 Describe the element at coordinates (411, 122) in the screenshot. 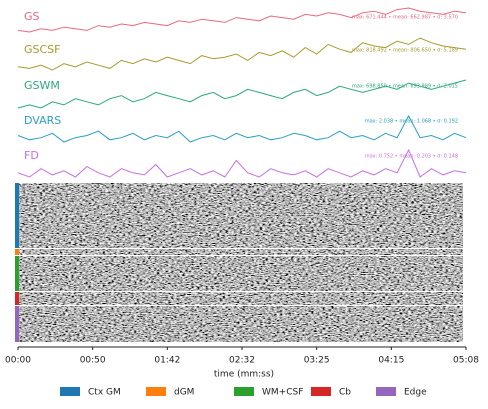

I see `trace-annotation: max: 2.038 • mean: 1.068 • σ: 0.192` at that location.